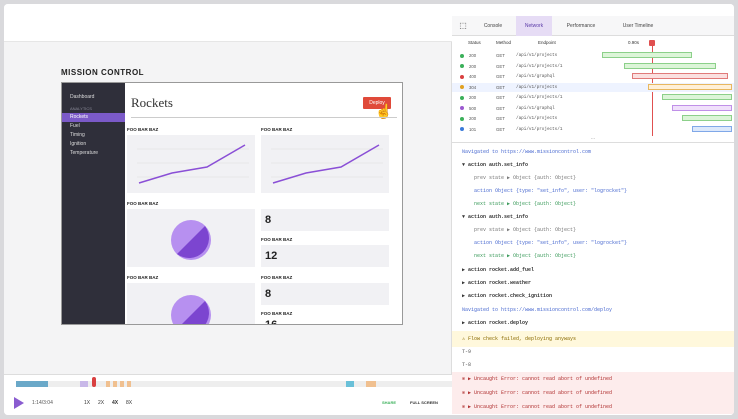 This screenshot has height=419, width=738. What do you see at coordinates (522, 339) in the screenshot?
I see `log-warning-text: Flow check failed, deploying anyways` at bounding box center [522, 339].